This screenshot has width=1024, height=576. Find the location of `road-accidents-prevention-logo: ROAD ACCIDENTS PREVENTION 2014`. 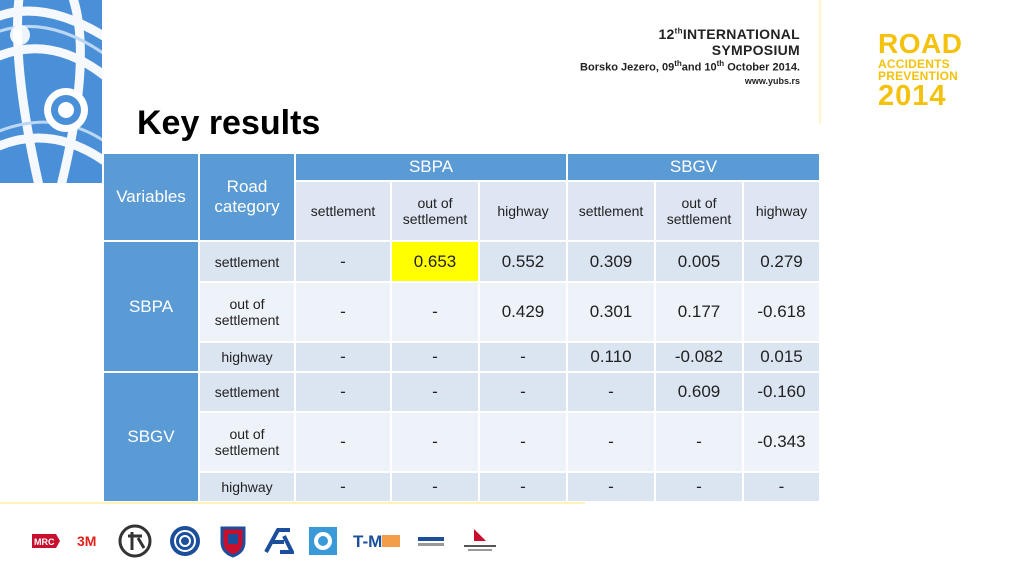

road-accidents-prevention-logo: ROAD ACCIDENTS PREVENTION 2014 is located at coordinates (920, 70).